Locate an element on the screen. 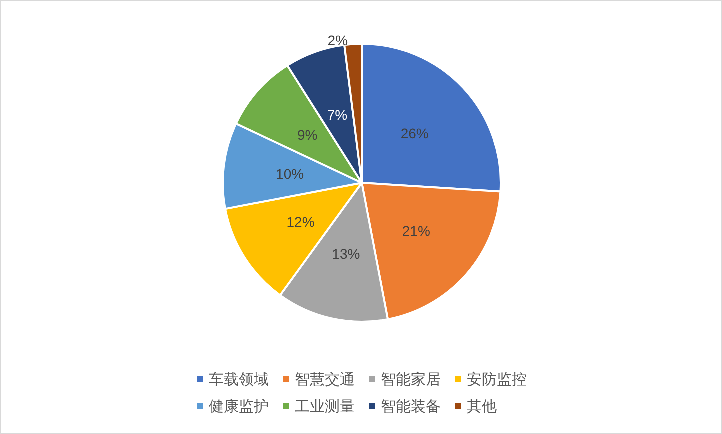  data-label: 12% is located at coordinates (300, 222).